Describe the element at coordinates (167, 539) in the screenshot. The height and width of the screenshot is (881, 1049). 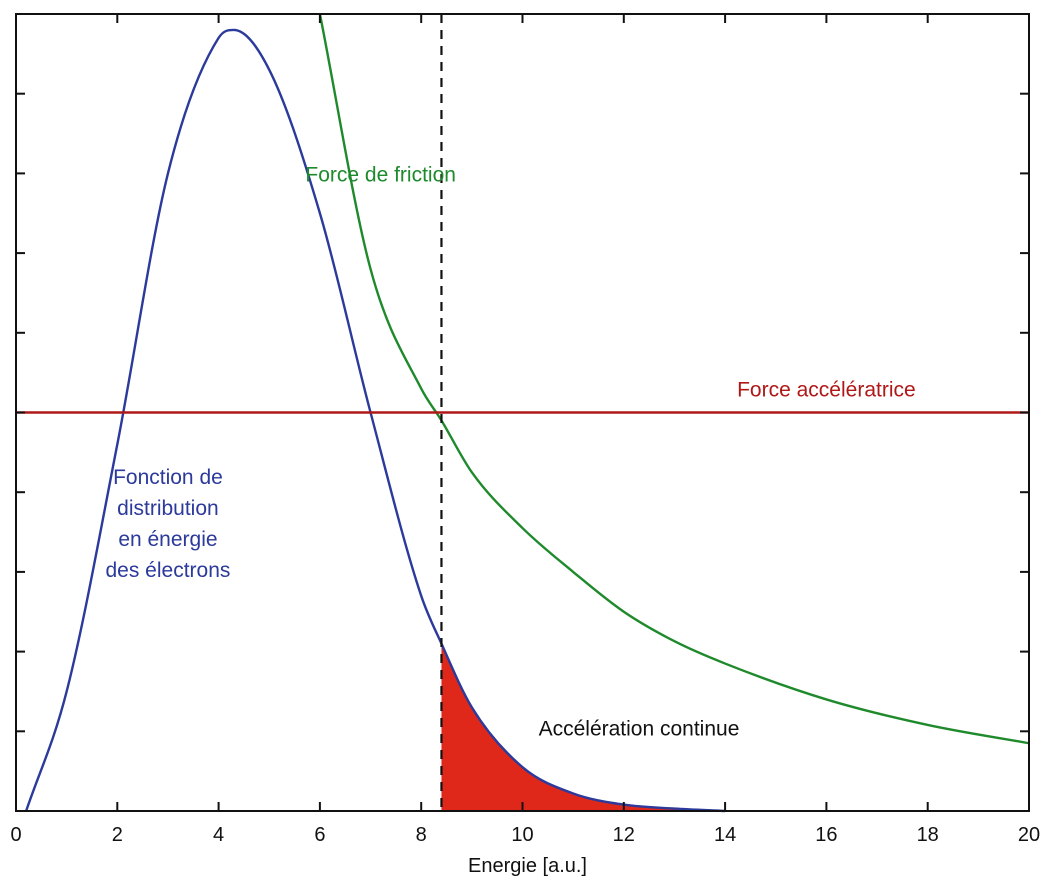
I see `annotation-line: en énergie` at that location.